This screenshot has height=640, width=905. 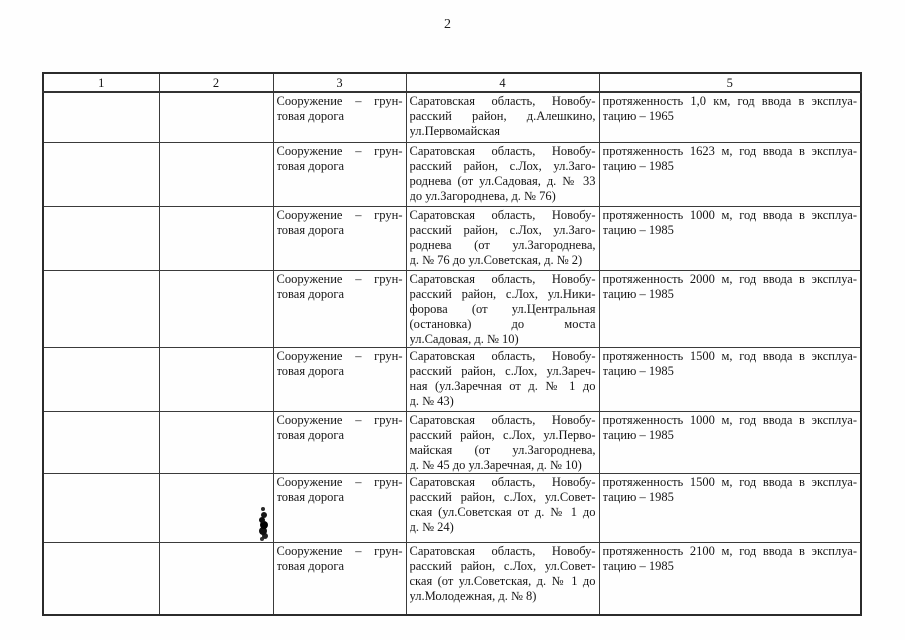 I want to click on cell-line: ская (ул.Советская от д. № 1 до, so click(x=502, y=512).